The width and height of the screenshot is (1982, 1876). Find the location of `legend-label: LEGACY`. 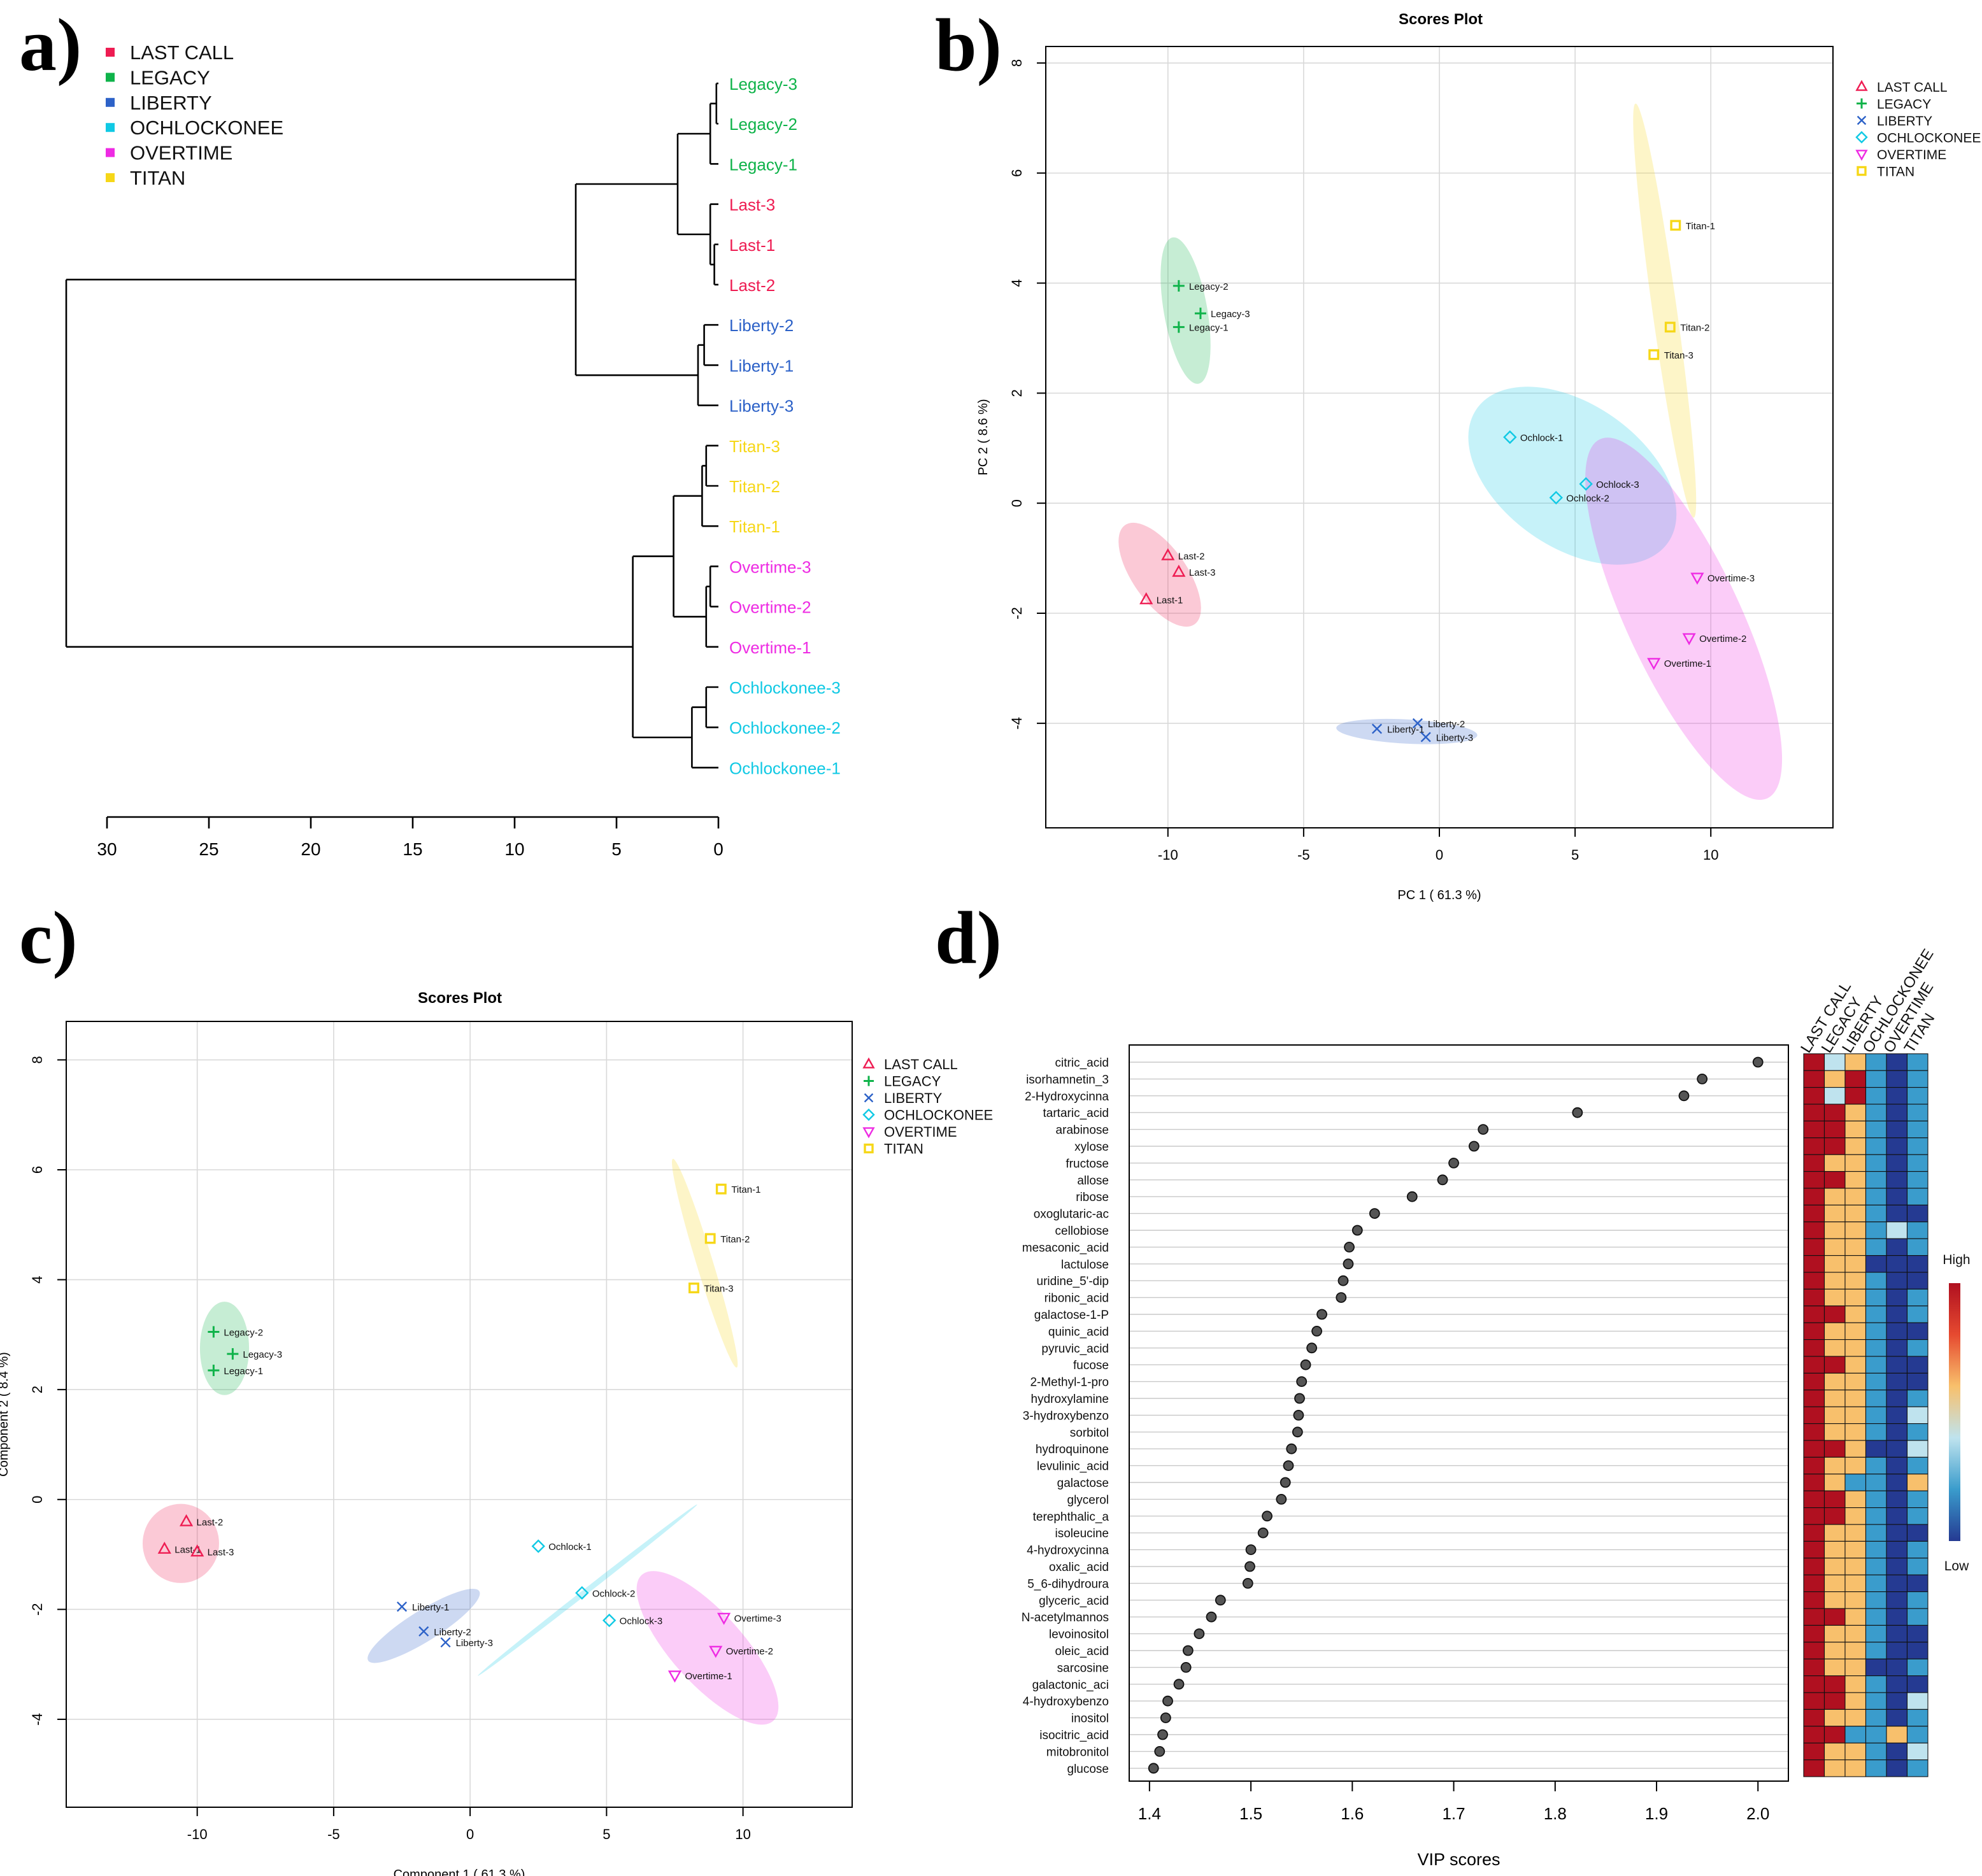

legend-label: LEGACY is located at coordinates (170, 77).